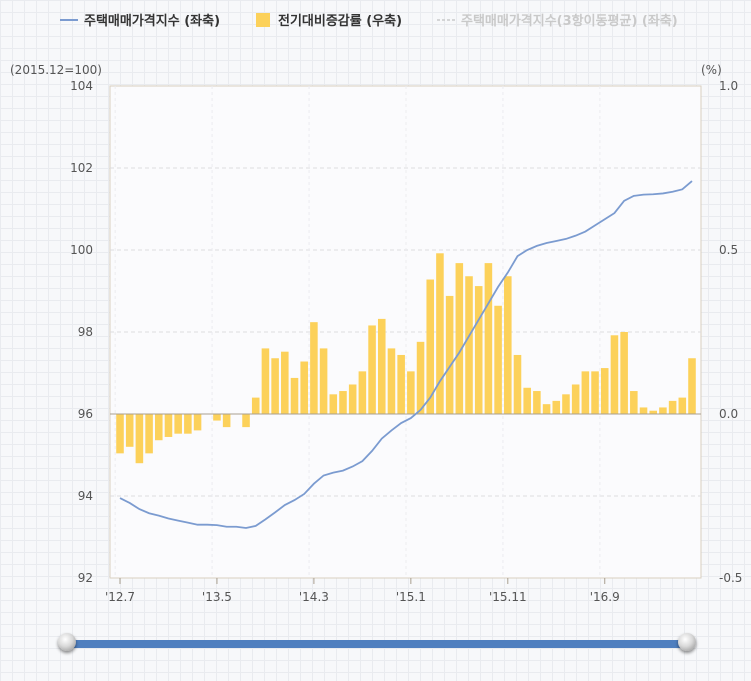  I want to click on legend-item-moving-average: 주택매매가격지수(3항이동평균) (좌축), so click(557, 21).